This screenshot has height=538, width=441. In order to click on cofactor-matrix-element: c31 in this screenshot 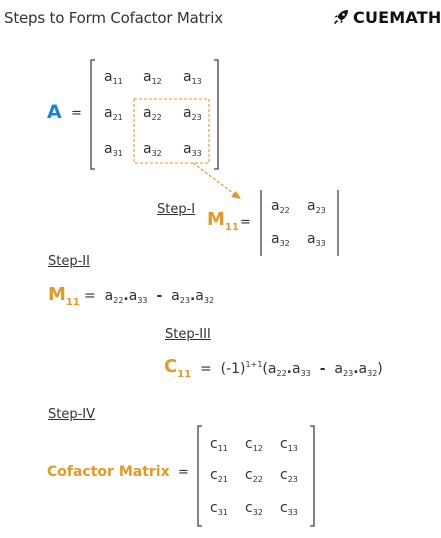, I will do `click(219, 508)`.